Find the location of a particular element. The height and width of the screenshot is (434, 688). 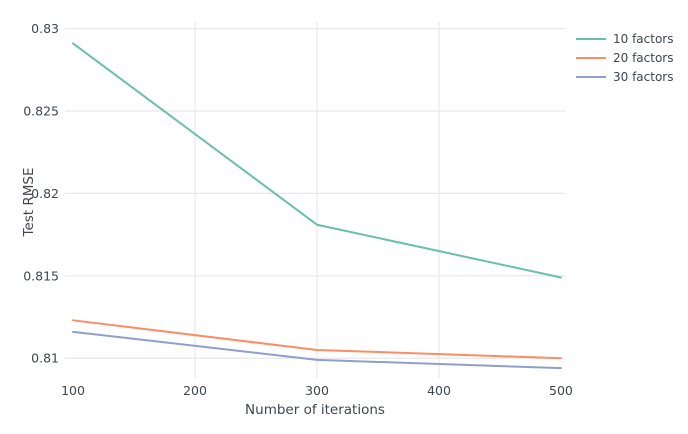

y-tick-label: 0.83 is located at coordinates (45, 28).